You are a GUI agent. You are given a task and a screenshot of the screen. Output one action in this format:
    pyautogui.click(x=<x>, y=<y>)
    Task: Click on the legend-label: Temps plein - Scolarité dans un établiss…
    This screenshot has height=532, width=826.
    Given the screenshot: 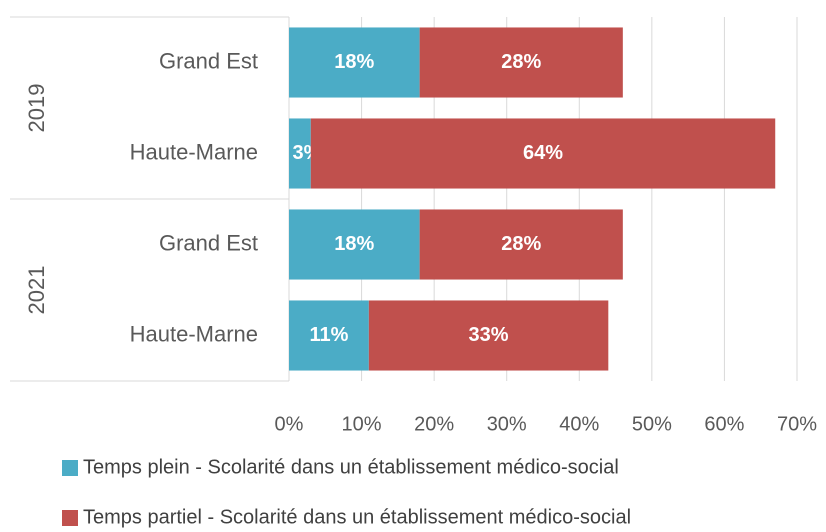 What is the action you would take?
    pyautogui.click(x=351, y=467)
    